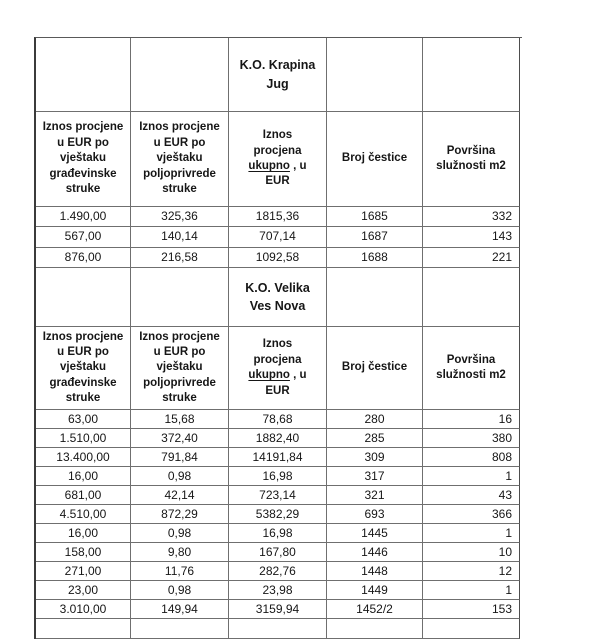 The image size is (608, 639). I want to click on table-cell: 285, so click(375, 439).